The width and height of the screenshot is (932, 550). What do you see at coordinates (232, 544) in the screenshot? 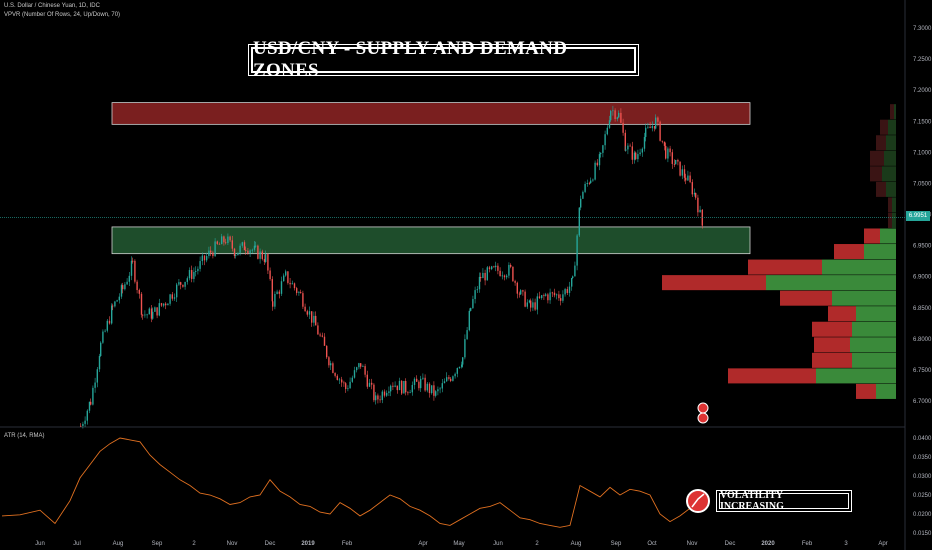
I see `time-tick-label: Nov` at bounding box center [232, 544].